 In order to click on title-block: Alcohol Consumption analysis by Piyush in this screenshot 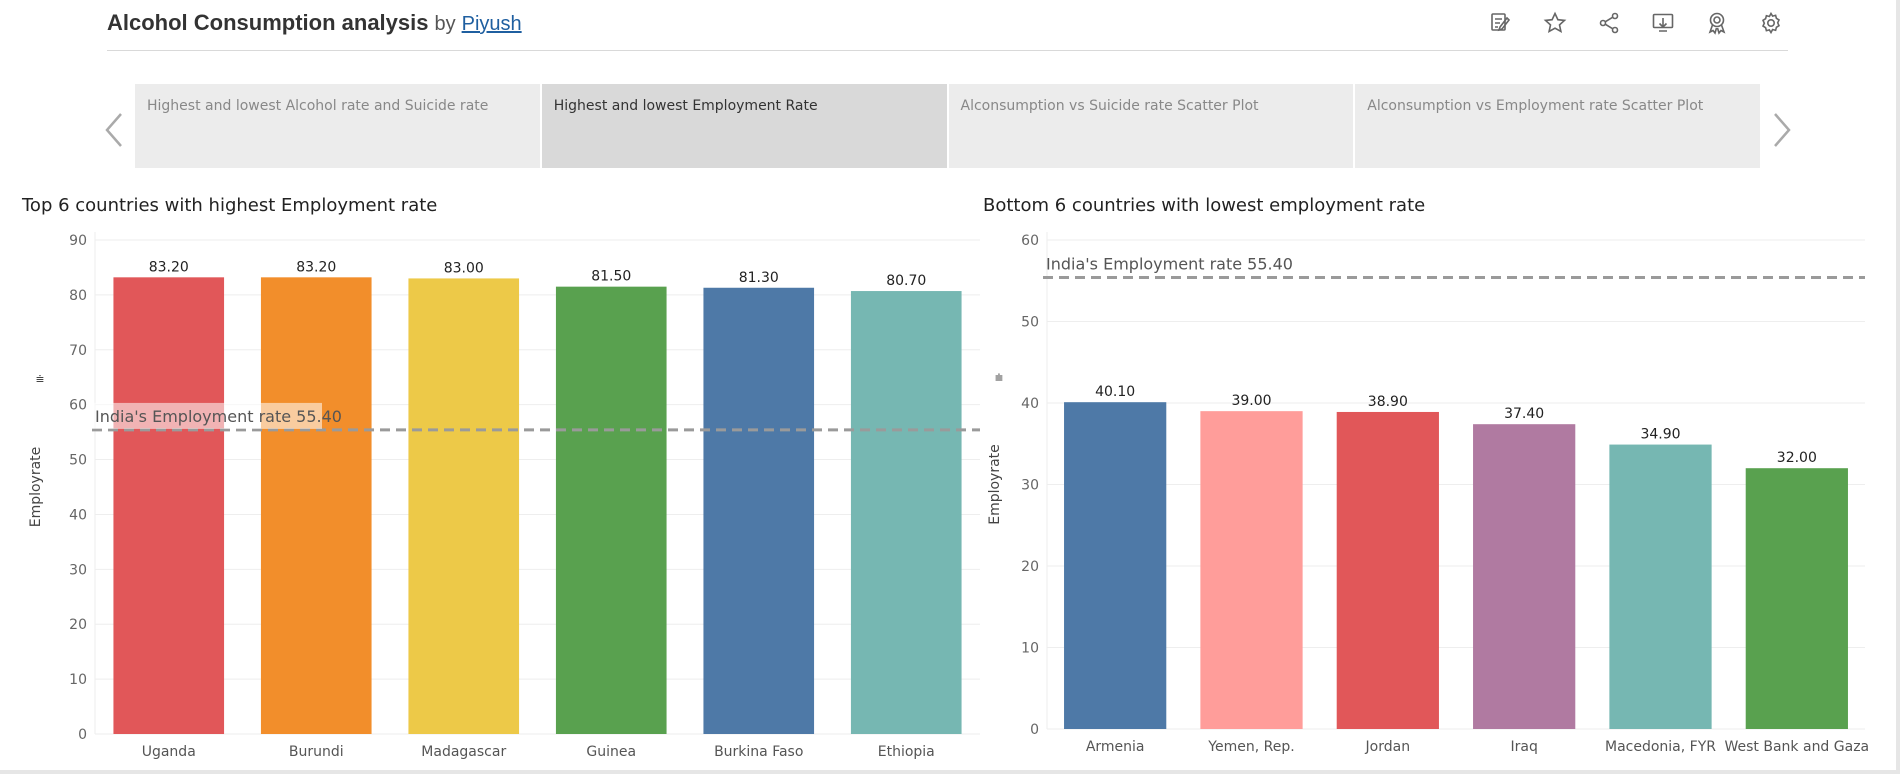, I will do `click(314, 23)`.